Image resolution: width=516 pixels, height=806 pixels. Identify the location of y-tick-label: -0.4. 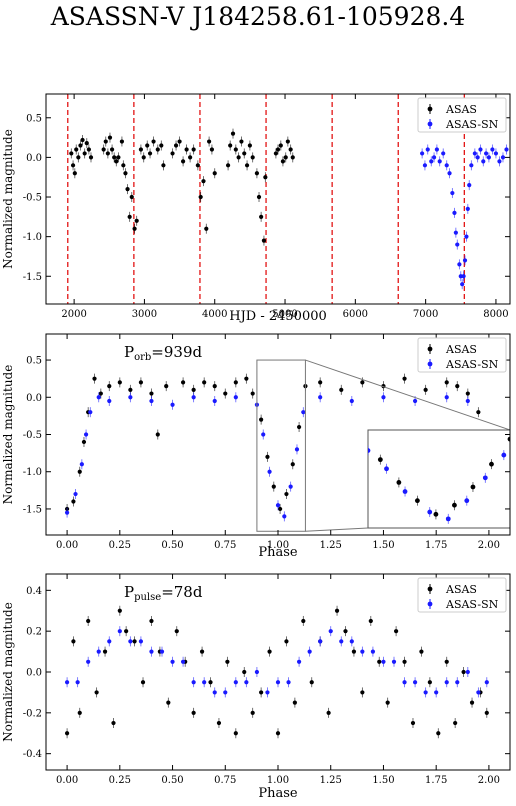
(32, 754).